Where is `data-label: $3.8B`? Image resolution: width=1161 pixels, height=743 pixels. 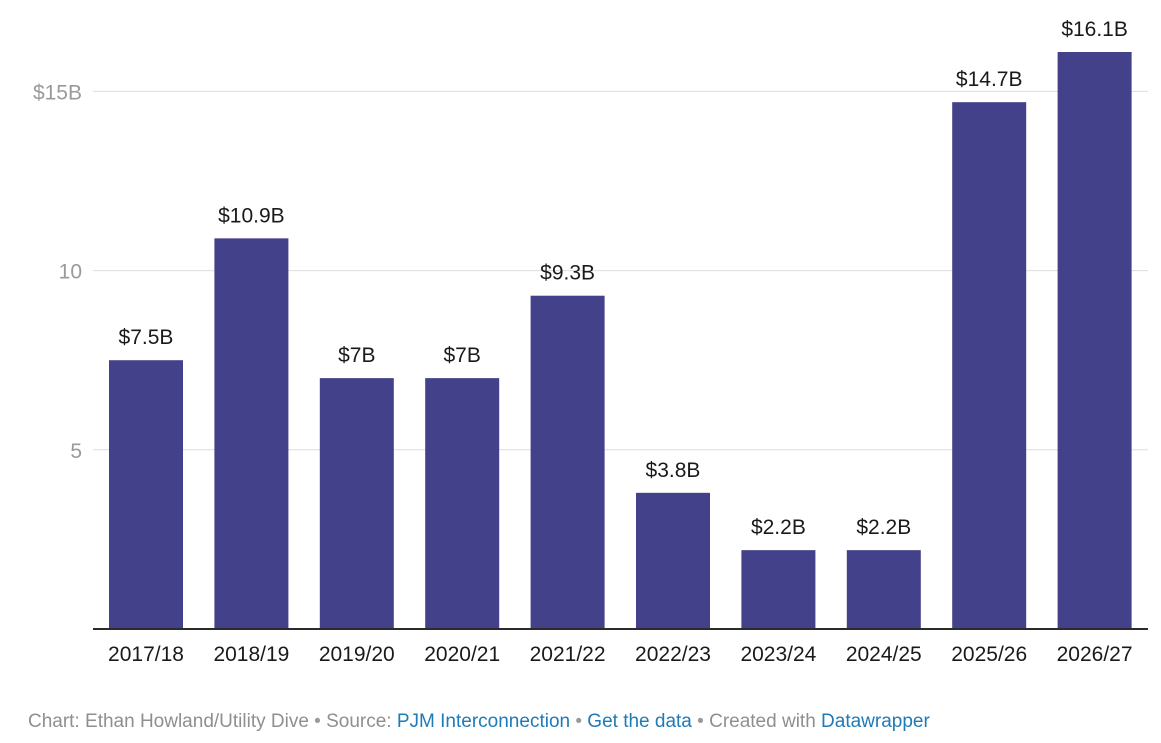 data-label: $3.8B is located at coordinates (673, 470).